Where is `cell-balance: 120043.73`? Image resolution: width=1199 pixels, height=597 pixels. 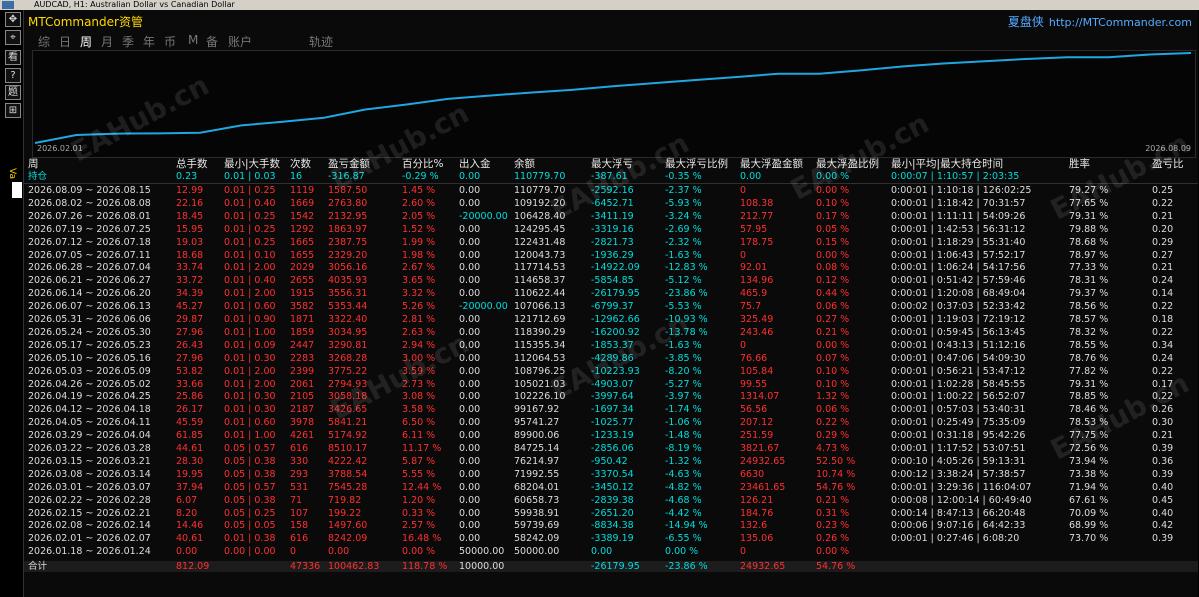 cell-balance: 120043.73 is located at coordinates (540, 255).